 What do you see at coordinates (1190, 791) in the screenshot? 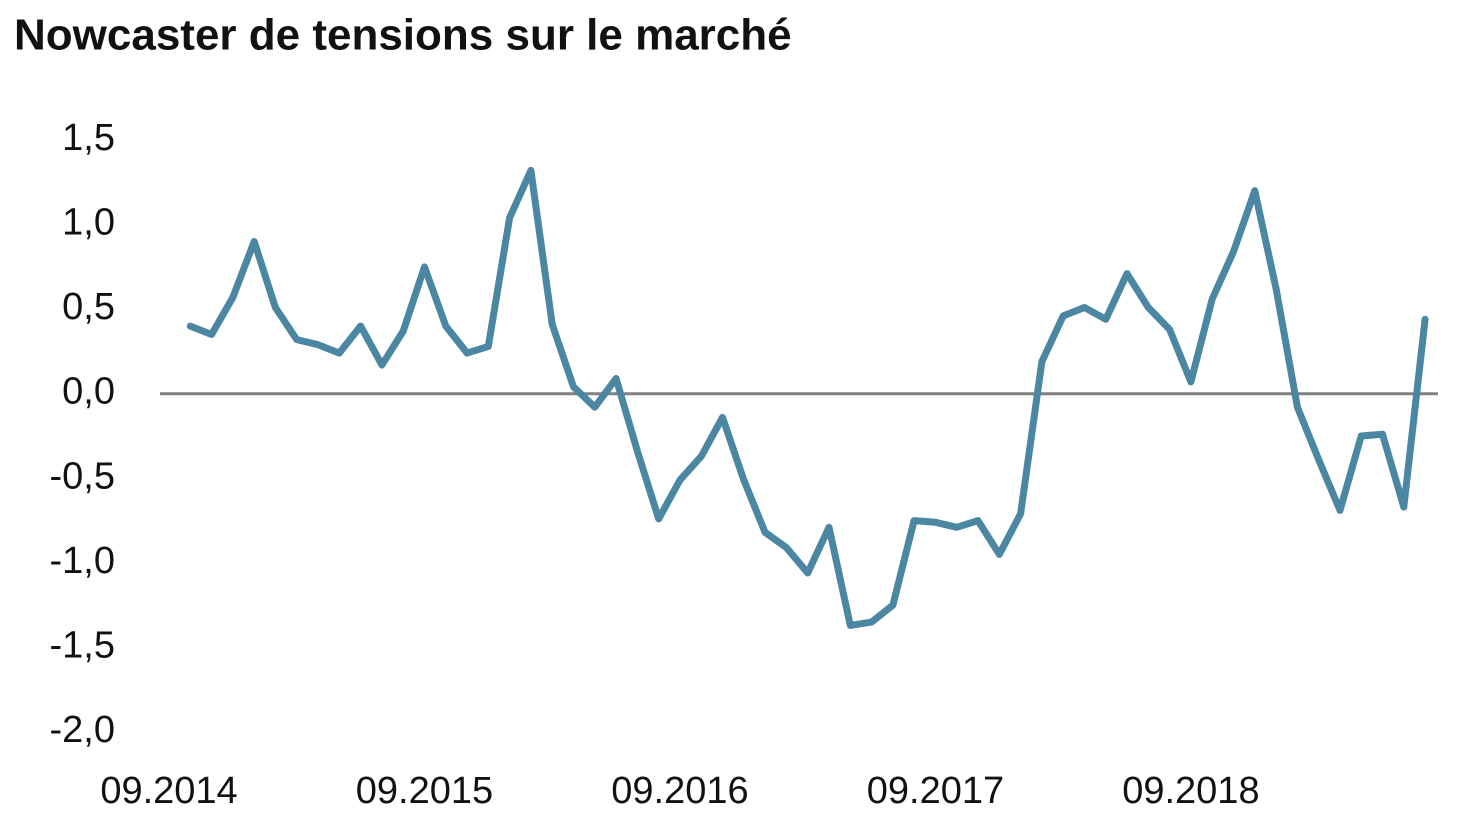
I see `x-tick-label: 09.2018` at bounding box center [1190, 791].